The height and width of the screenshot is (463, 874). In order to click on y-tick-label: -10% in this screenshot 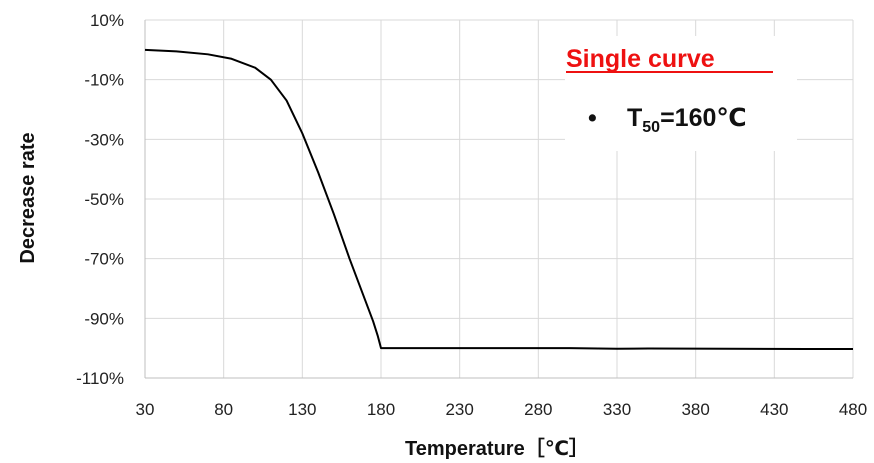, I will do `click(104, 80)`.